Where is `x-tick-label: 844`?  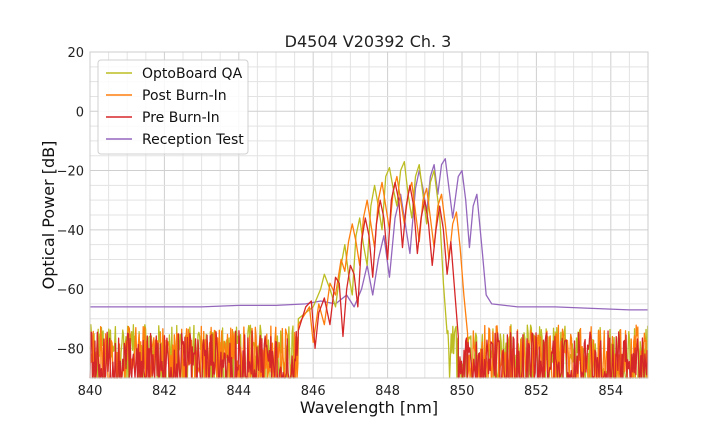 x-tick-label: 844 is located at coordinates (238, 391).